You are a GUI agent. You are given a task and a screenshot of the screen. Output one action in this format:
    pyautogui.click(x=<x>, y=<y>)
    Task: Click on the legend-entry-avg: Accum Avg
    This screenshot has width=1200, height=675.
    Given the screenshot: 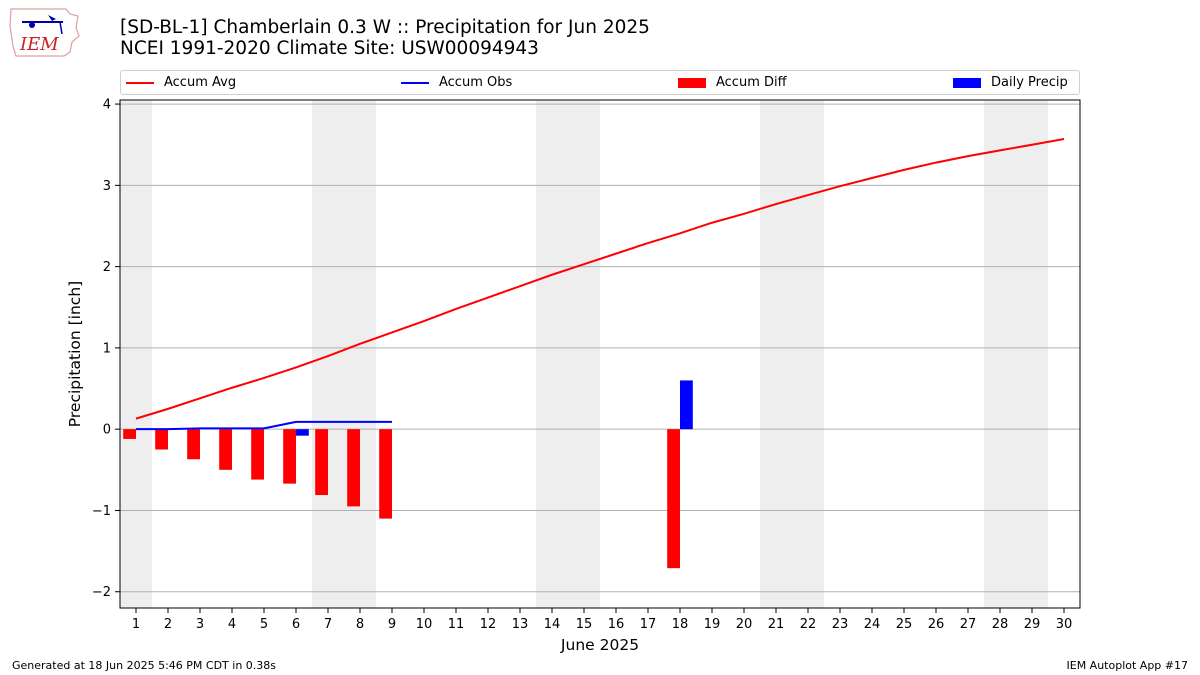 What is the action you would take?
    pyautogui.click(x=181, y=83)
    